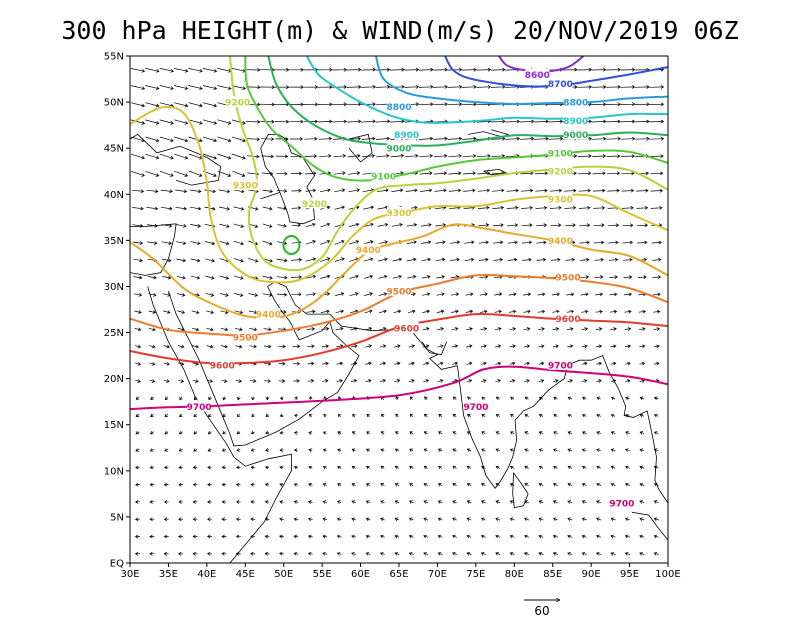 The width and height of the screenshot is (800, 618). I want to click on lat-tick-label: 45N, so click(114, 149).